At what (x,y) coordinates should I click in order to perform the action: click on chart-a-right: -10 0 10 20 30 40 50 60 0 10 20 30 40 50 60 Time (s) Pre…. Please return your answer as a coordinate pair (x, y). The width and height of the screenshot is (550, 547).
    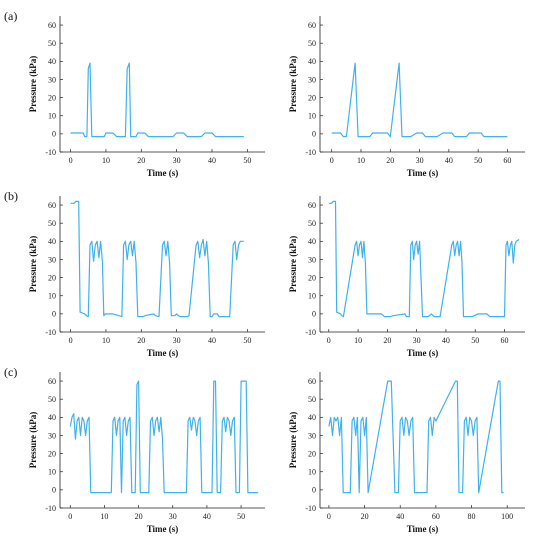
    Looking at the image, I should click on (406, 97).